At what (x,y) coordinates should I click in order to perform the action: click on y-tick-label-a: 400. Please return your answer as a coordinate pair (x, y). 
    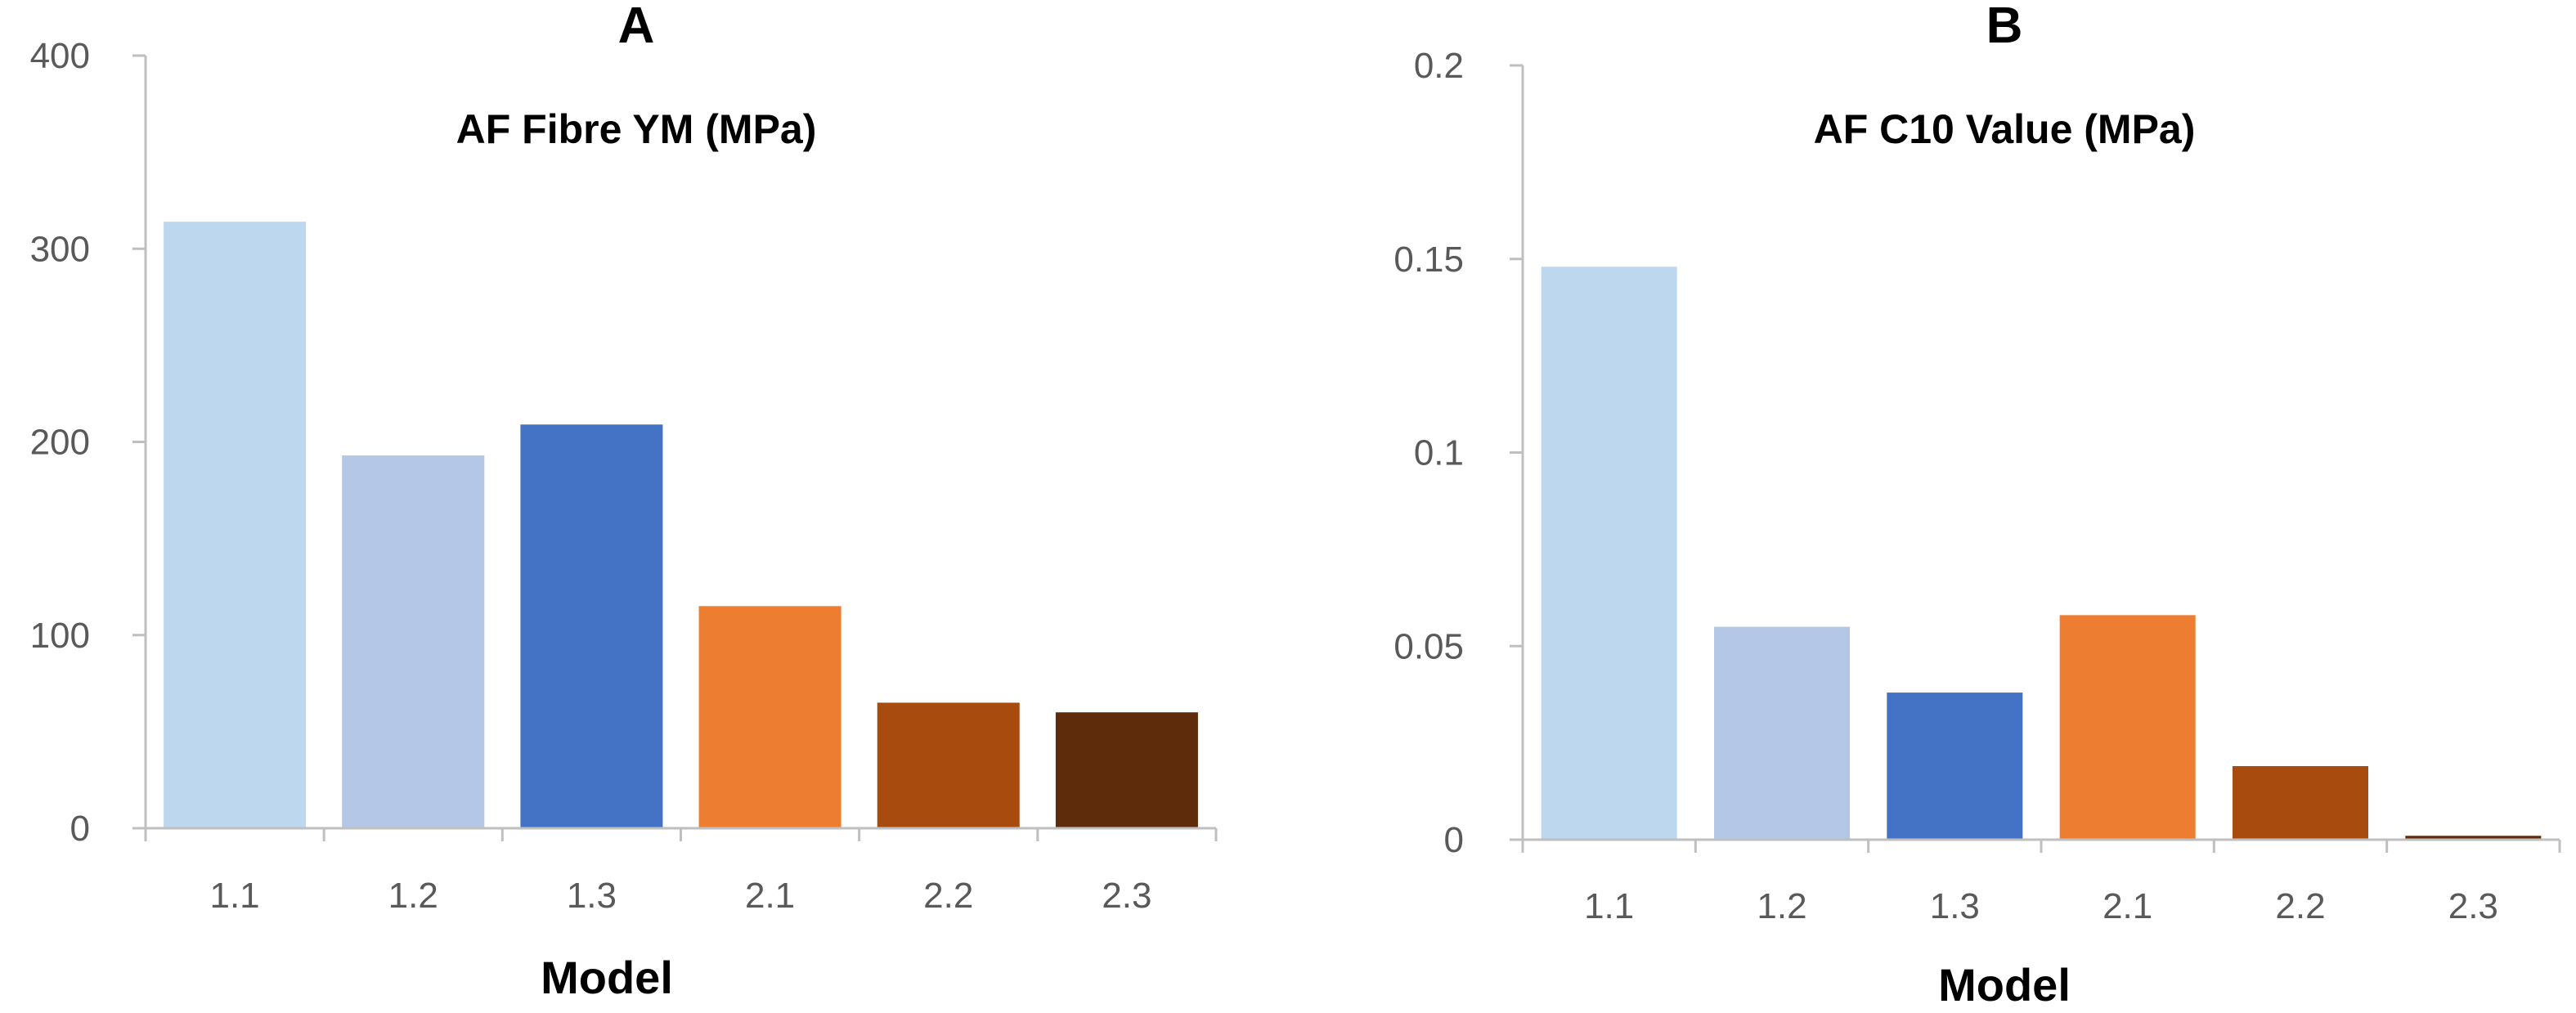
    Looking at the image, I should click on (60, 56).